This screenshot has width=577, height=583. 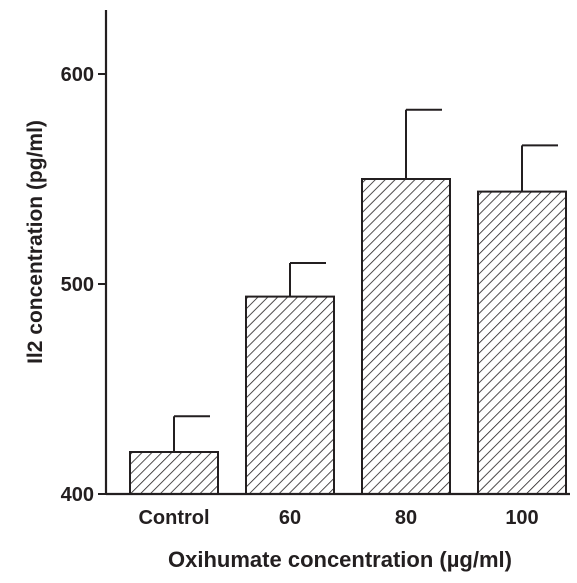 What do you see at coordinates (521, 518) in the screenshot?
I see `x-tick-label: 100` at bounding box center [521, 518].